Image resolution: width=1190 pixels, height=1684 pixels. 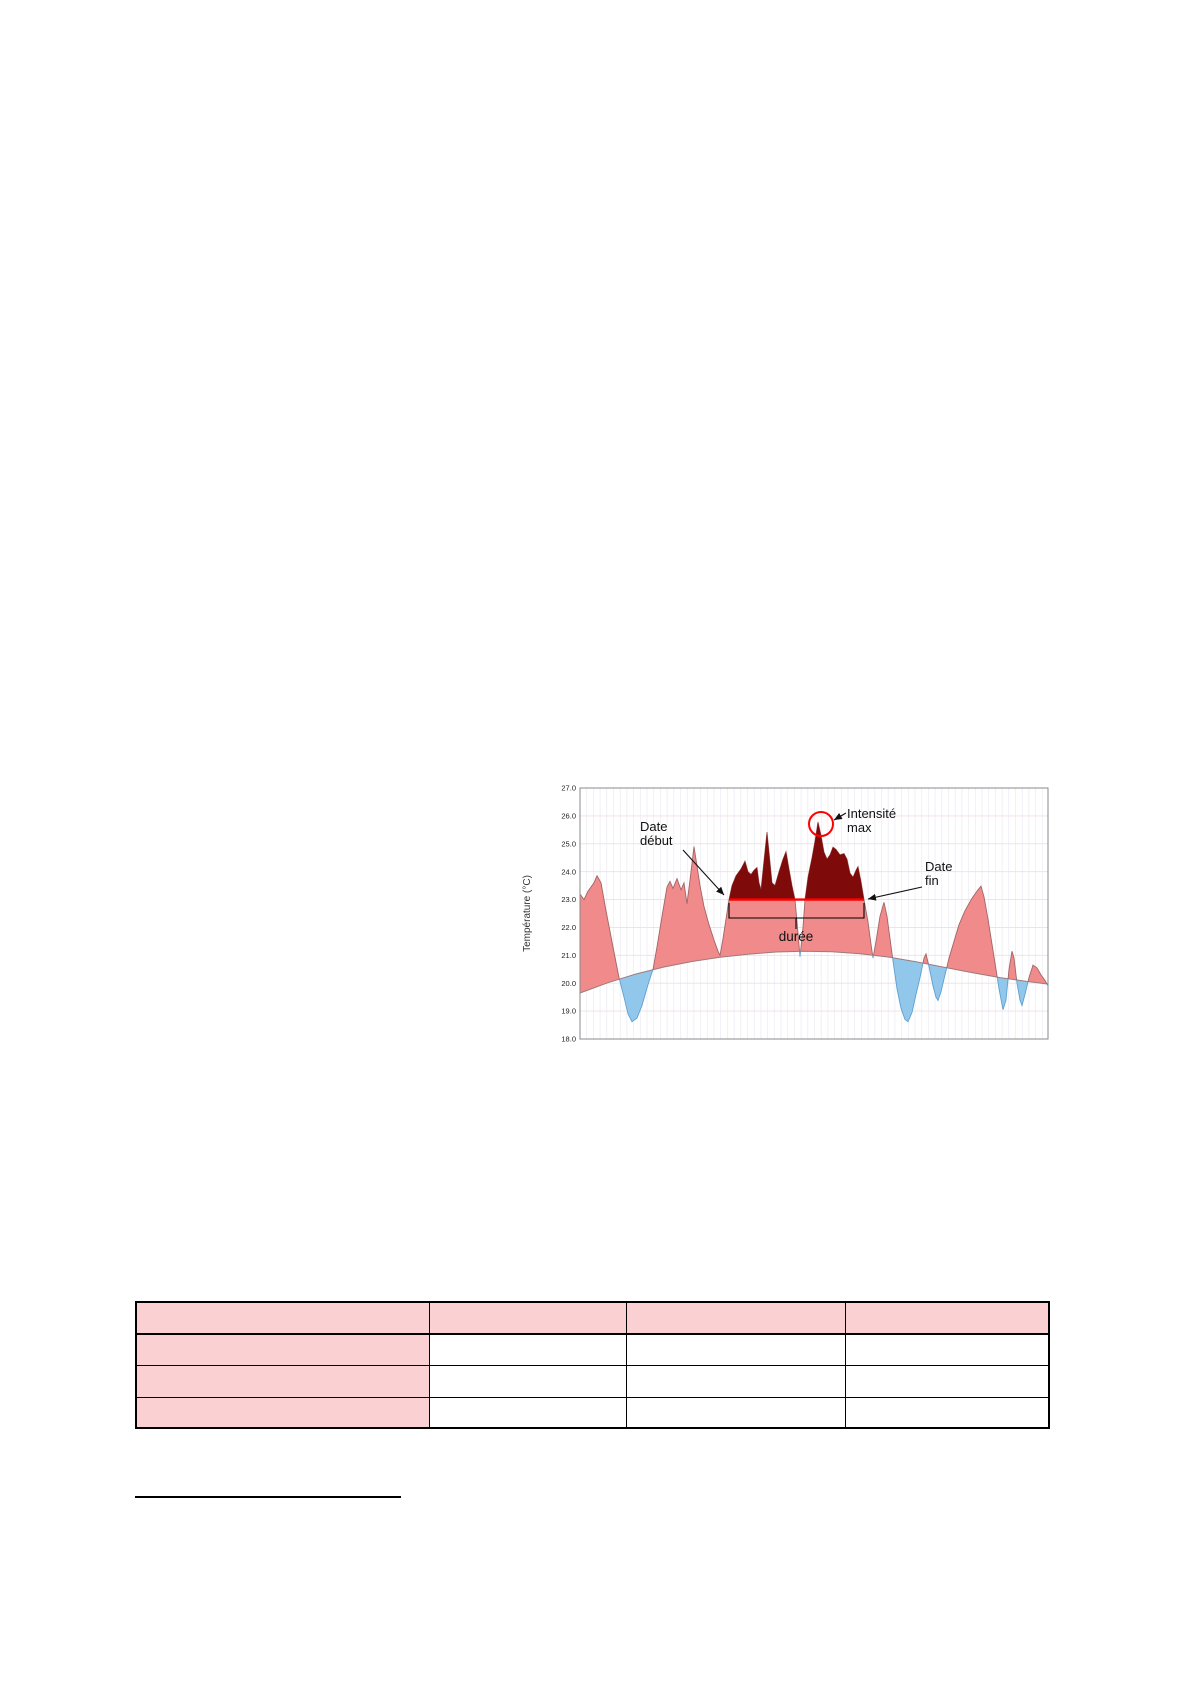 What do you see at coordinates (932, 880) in the screenshot?
I see `svg-text: fin` at bounding box center [932, 880].